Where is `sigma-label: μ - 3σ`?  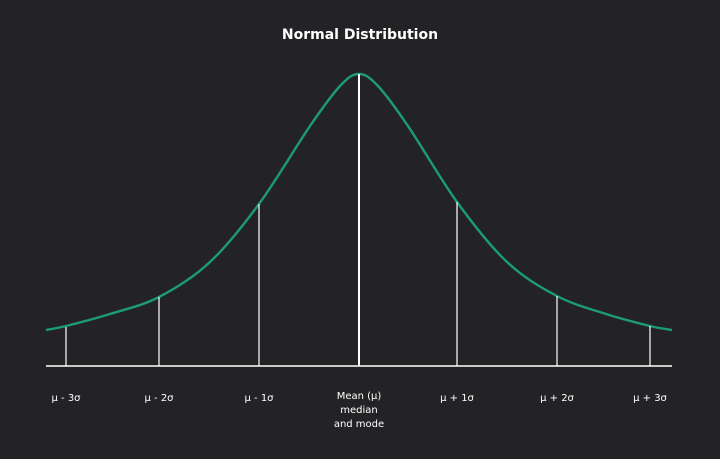
sigma-label: μ - 3σ is located at coordinates (66, 398).